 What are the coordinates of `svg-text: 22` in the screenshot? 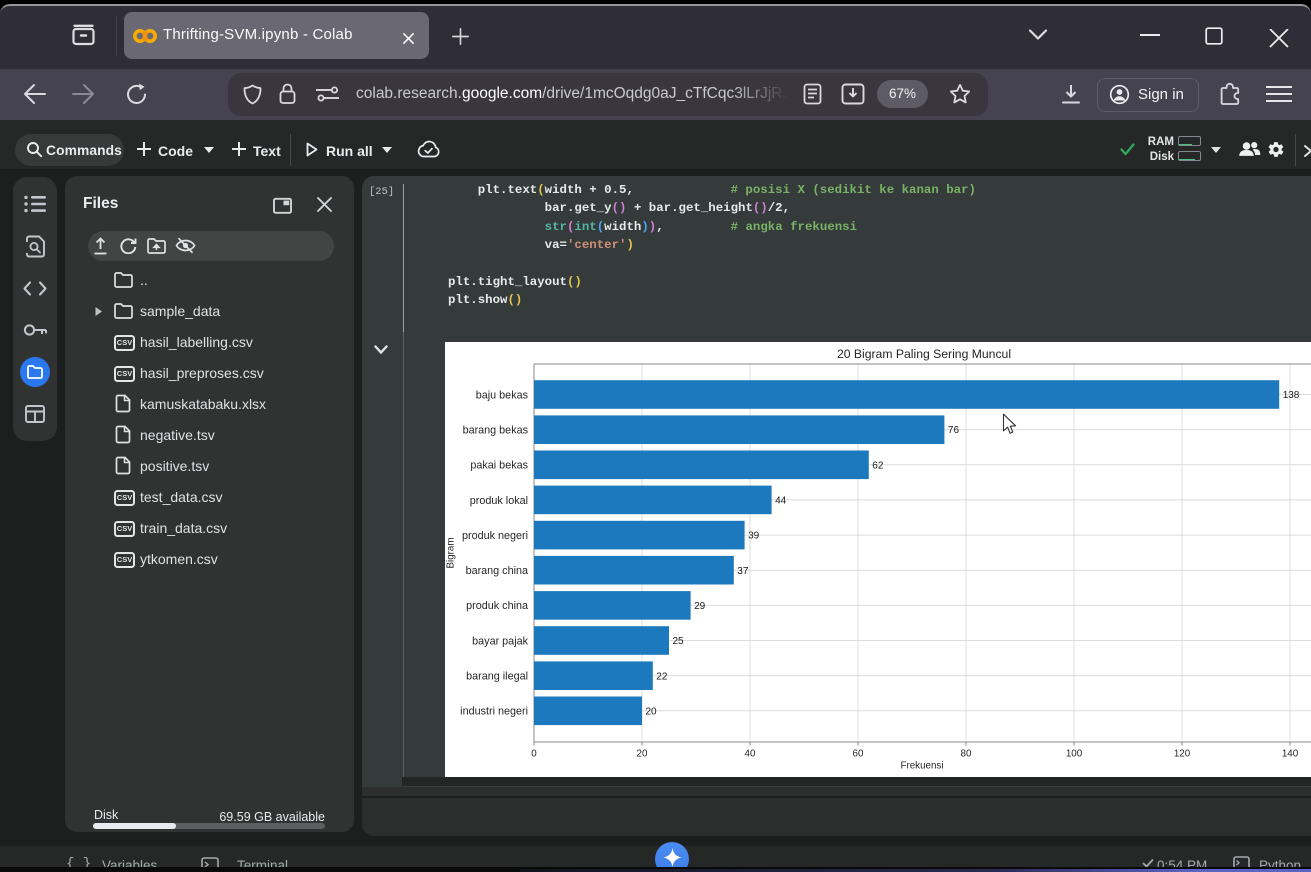 It's located at (662, 676).